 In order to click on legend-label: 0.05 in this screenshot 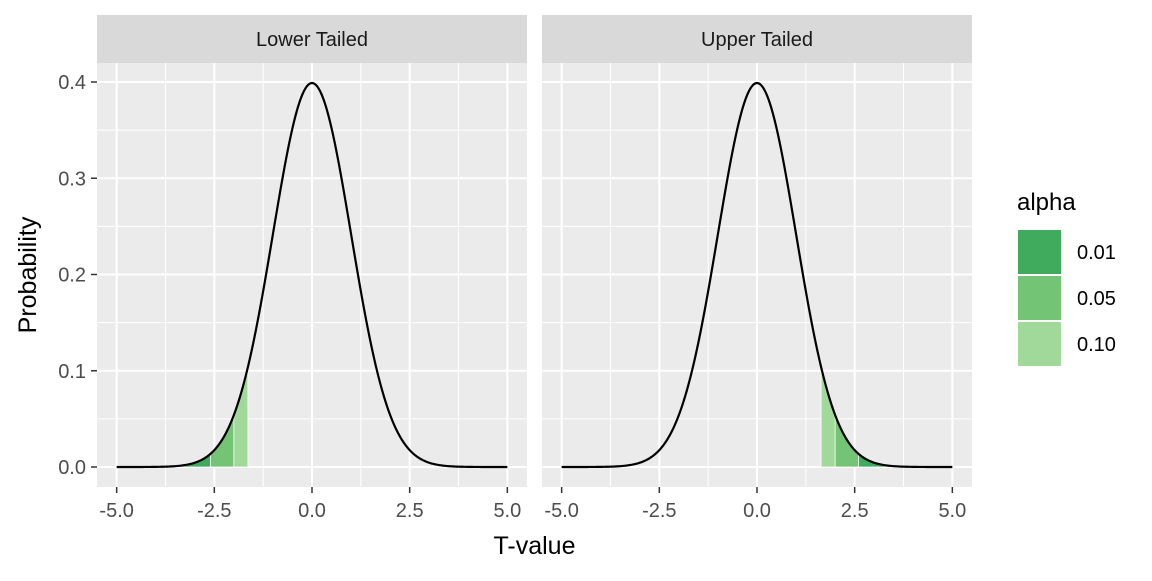, I will do `click(1096, 299)`.